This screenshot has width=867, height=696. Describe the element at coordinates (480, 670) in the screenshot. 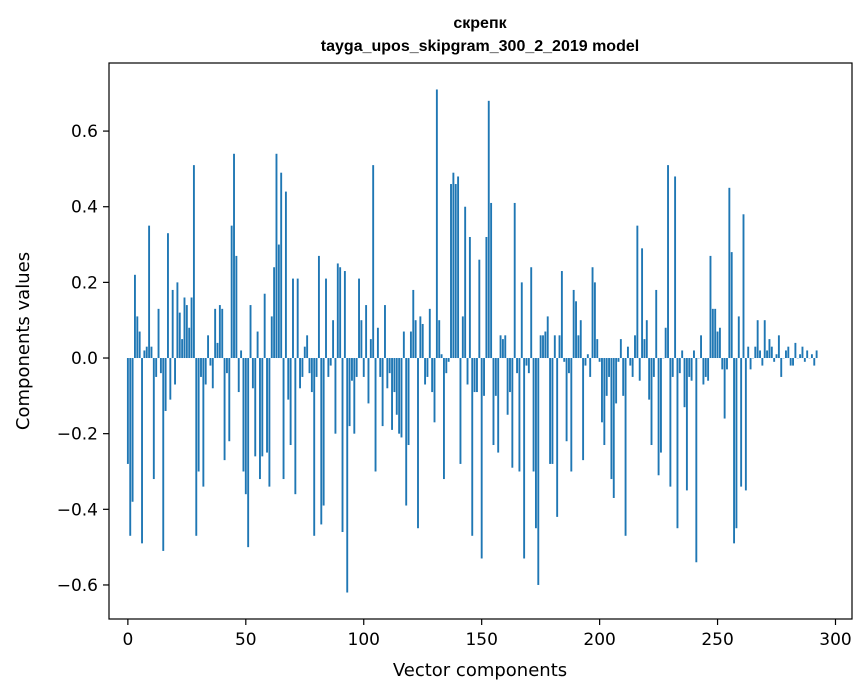

I see `x-axis-label: Vector components` at that location.